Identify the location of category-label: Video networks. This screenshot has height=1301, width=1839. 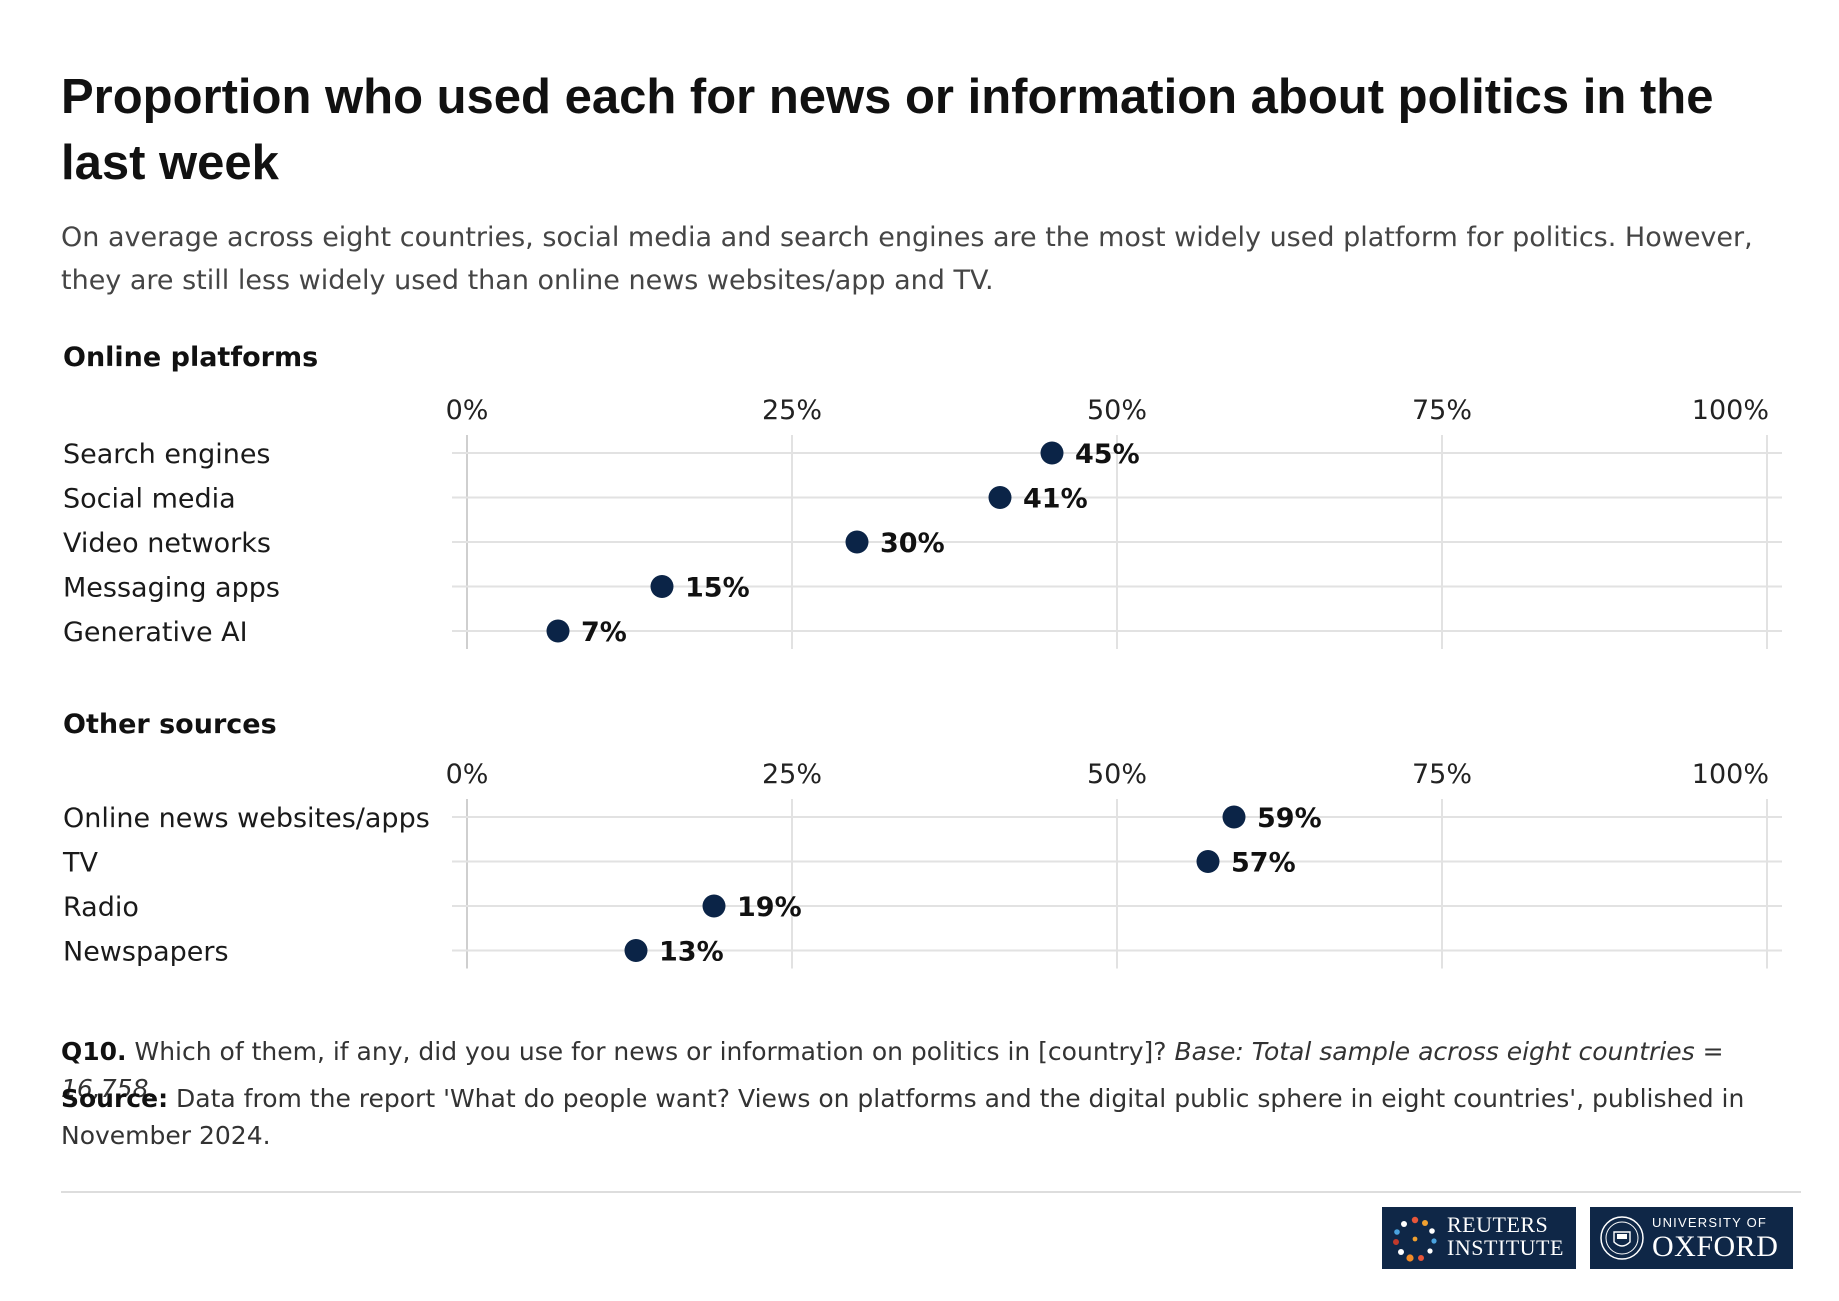
(167, 543).